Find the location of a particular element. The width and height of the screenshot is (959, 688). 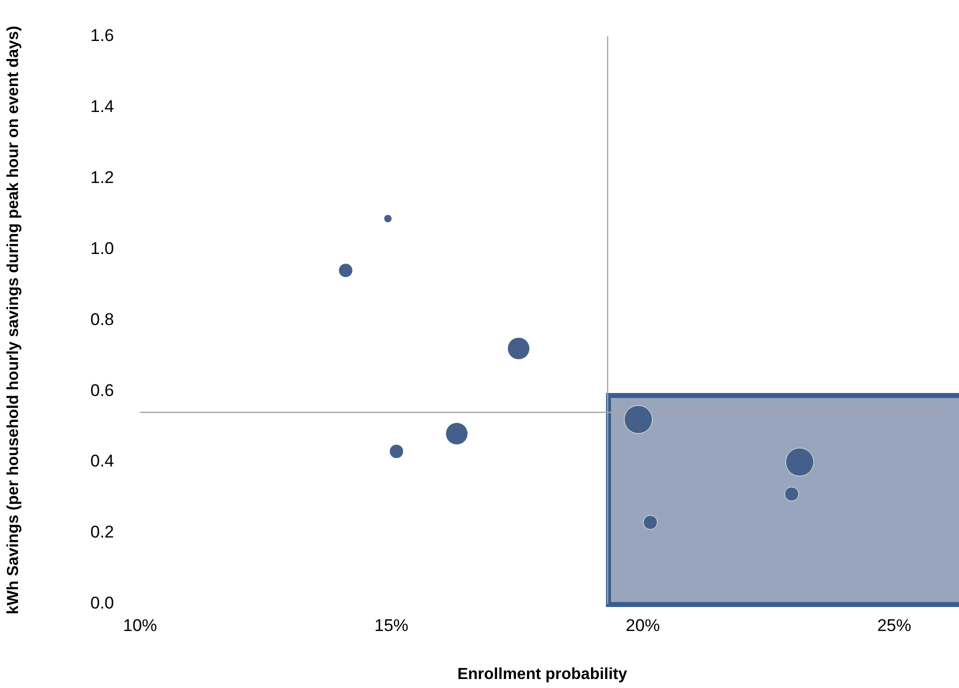

x-axis-title: Enrollment probability is located at coordinates (542, 674).